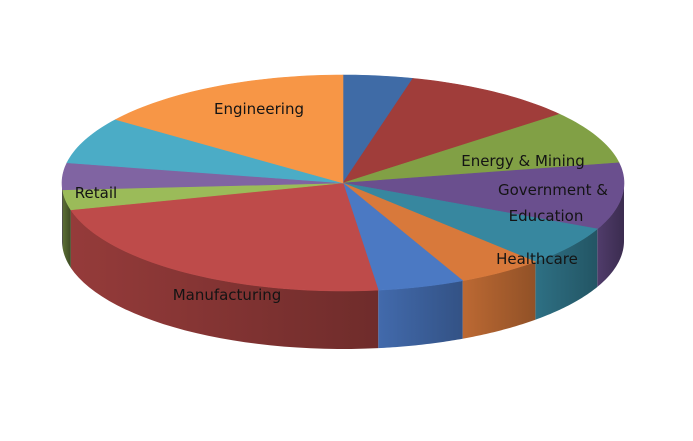 Image resolution: width=693 pixels, height=441 pixels. I want to click on slice-label: Education, so click(546, 216).